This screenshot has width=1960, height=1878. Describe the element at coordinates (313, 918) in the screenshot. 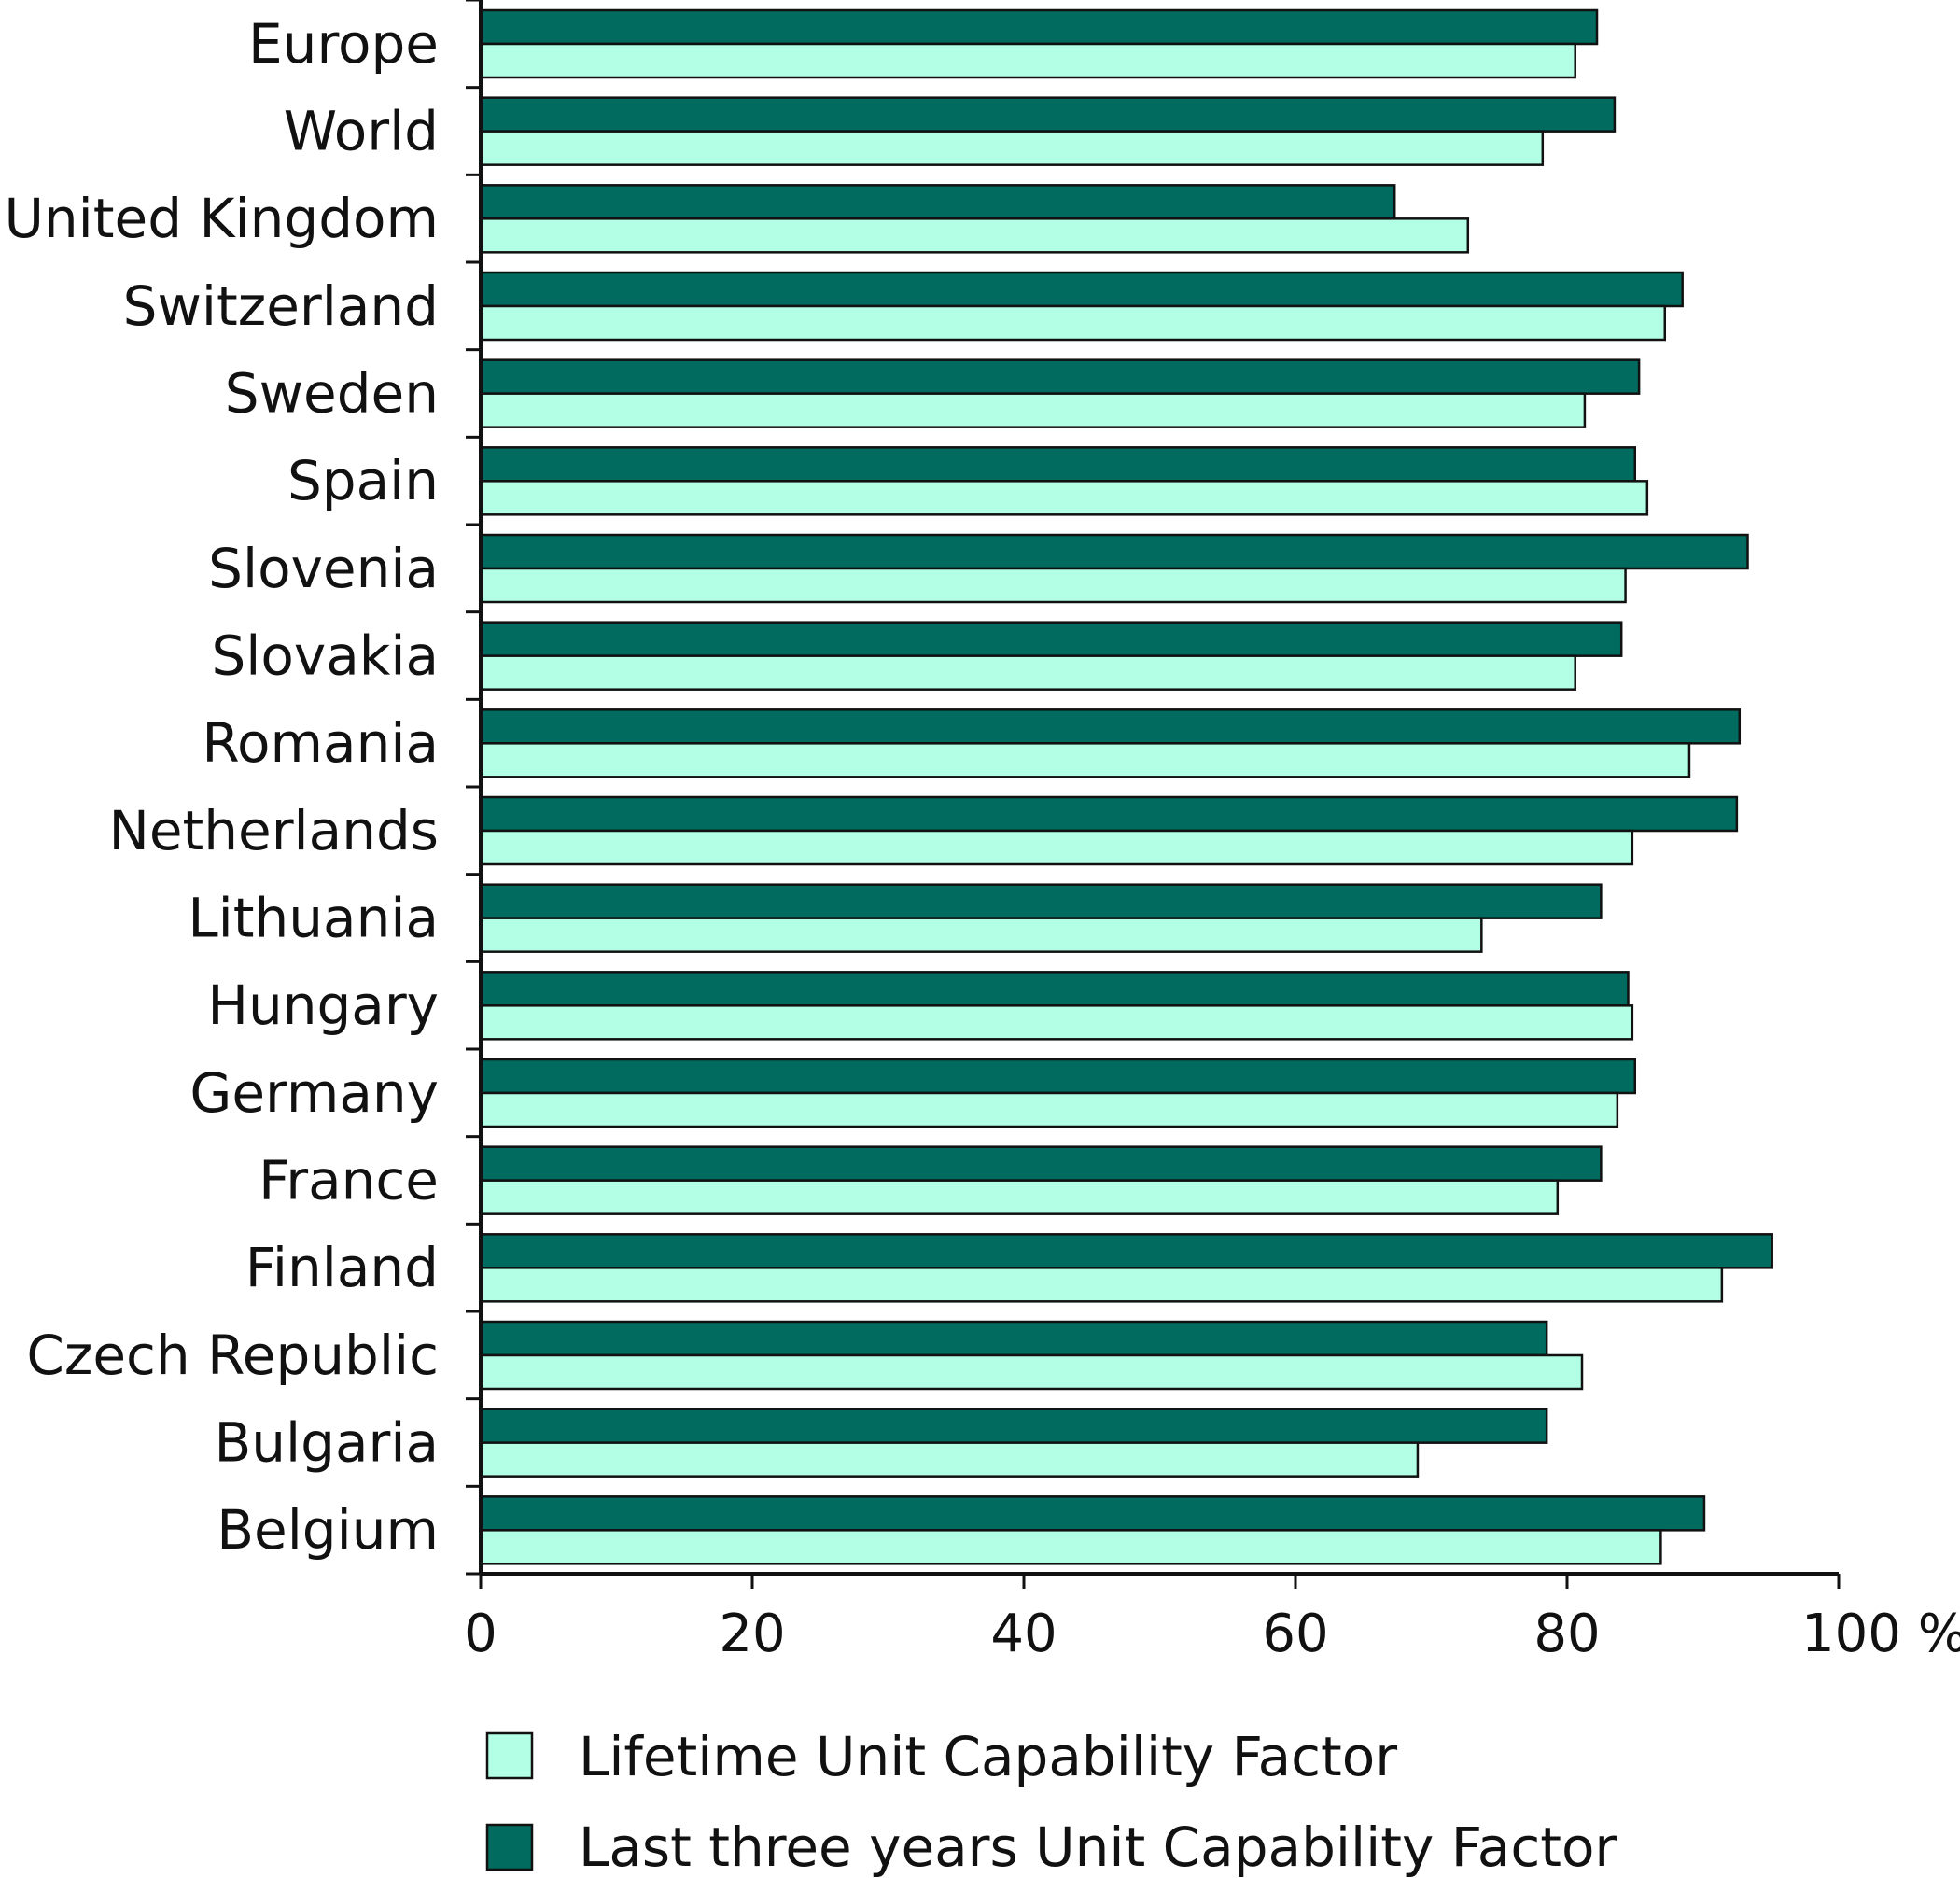

I see `category-label: Lithuania` at that location.